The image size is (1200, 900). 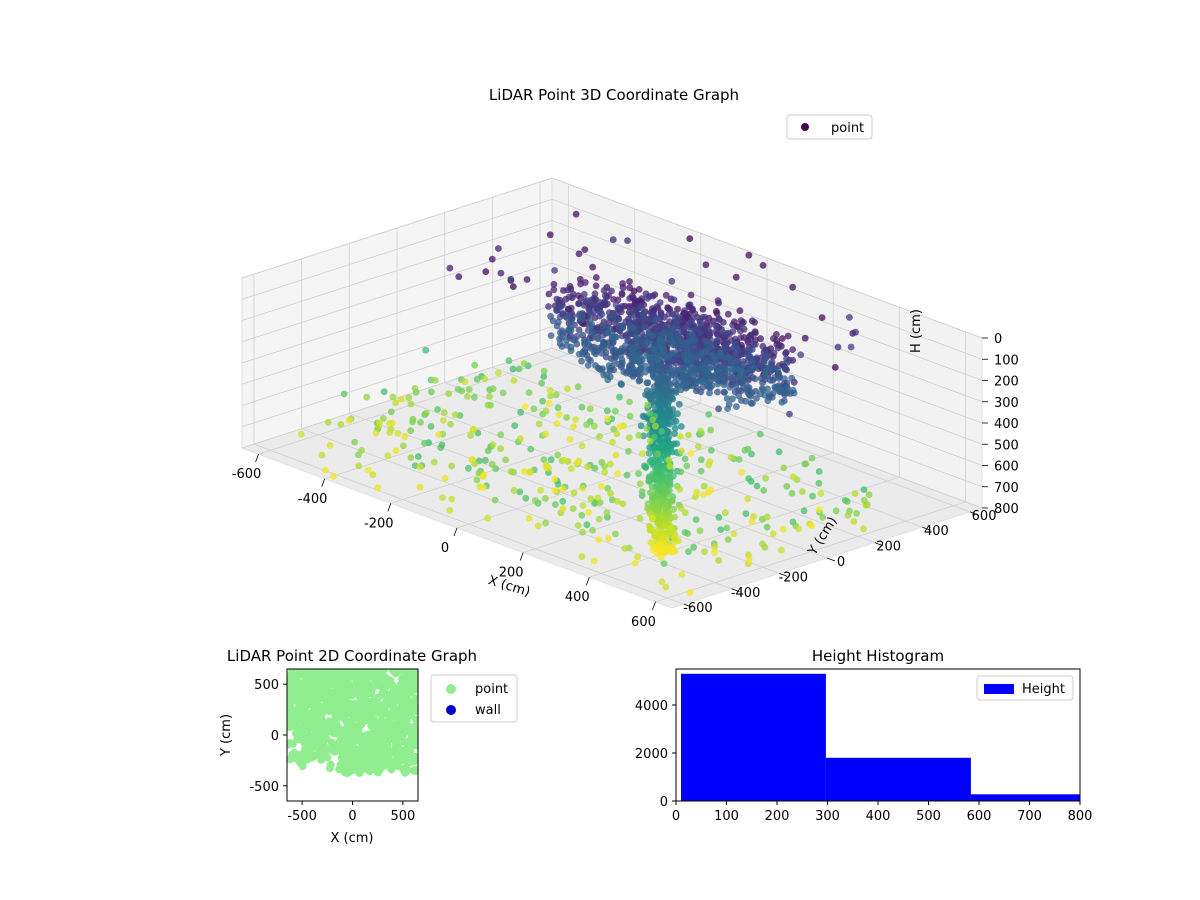 What do you see at coordinates (651, 706) in the screenshot?
I see `y-tick-label: 4000` at bounding box center [651, 706].